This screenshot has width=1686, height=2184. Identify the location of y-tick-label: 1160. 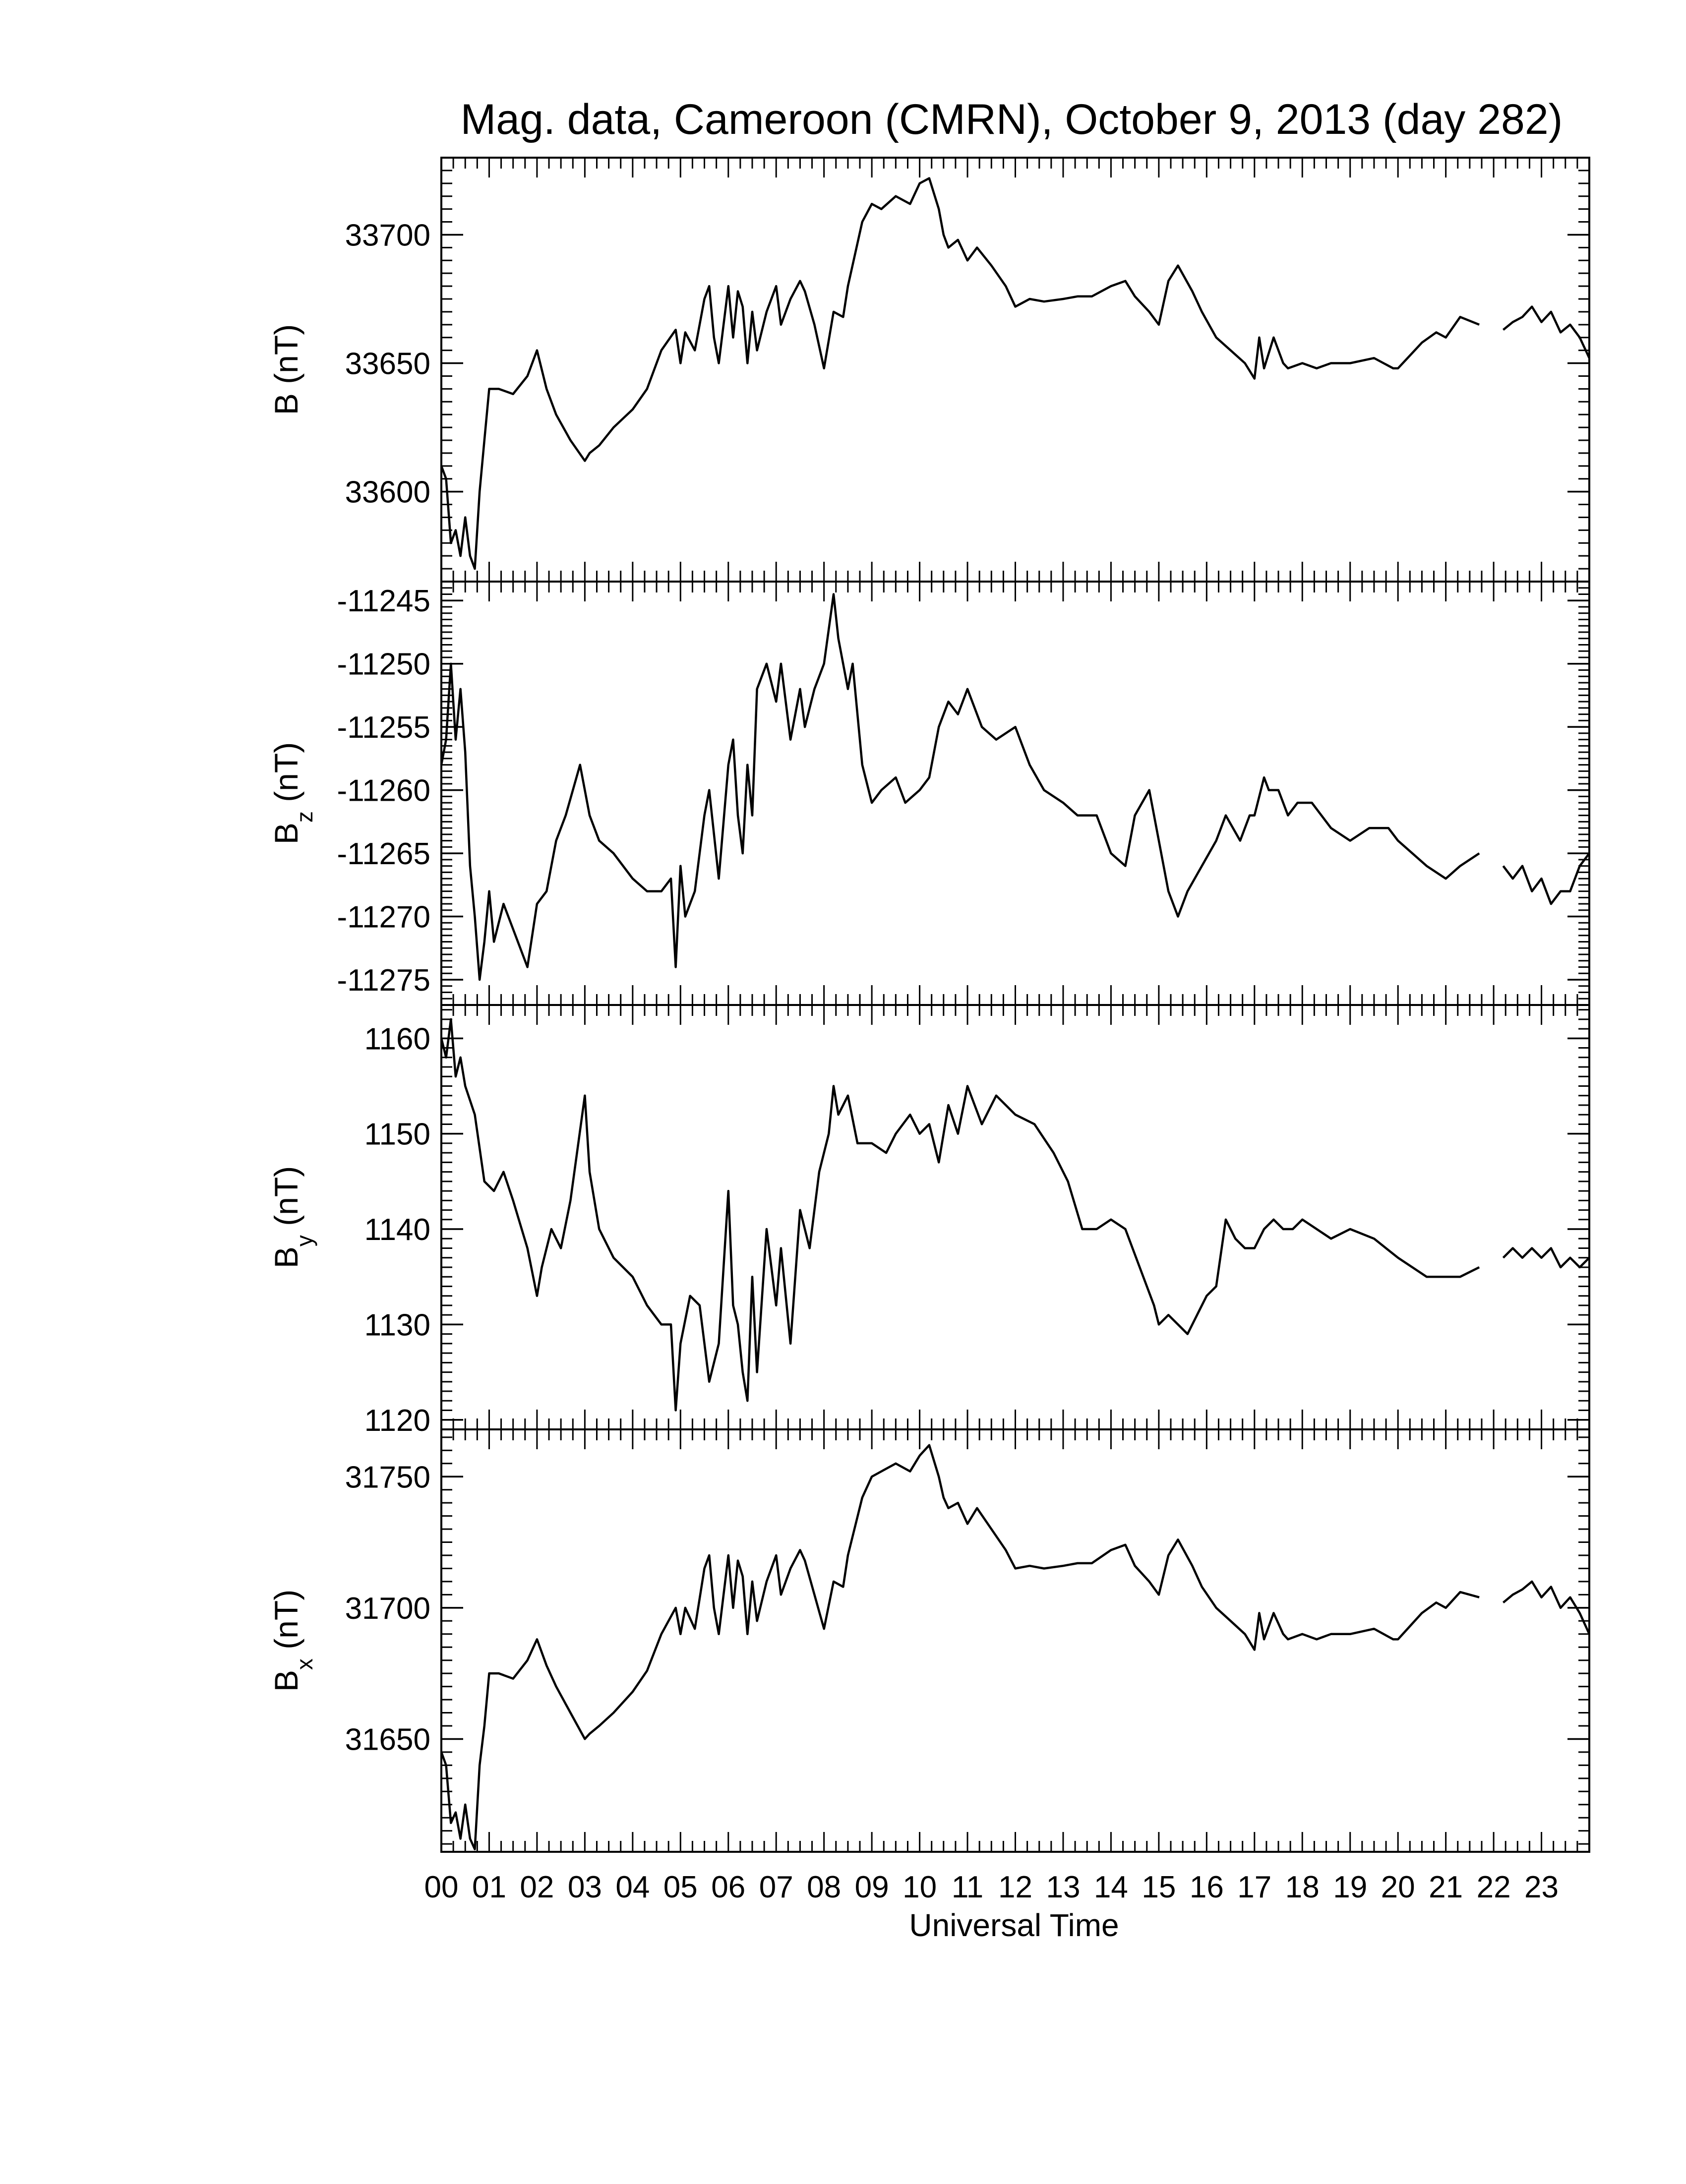
(397, 1039).